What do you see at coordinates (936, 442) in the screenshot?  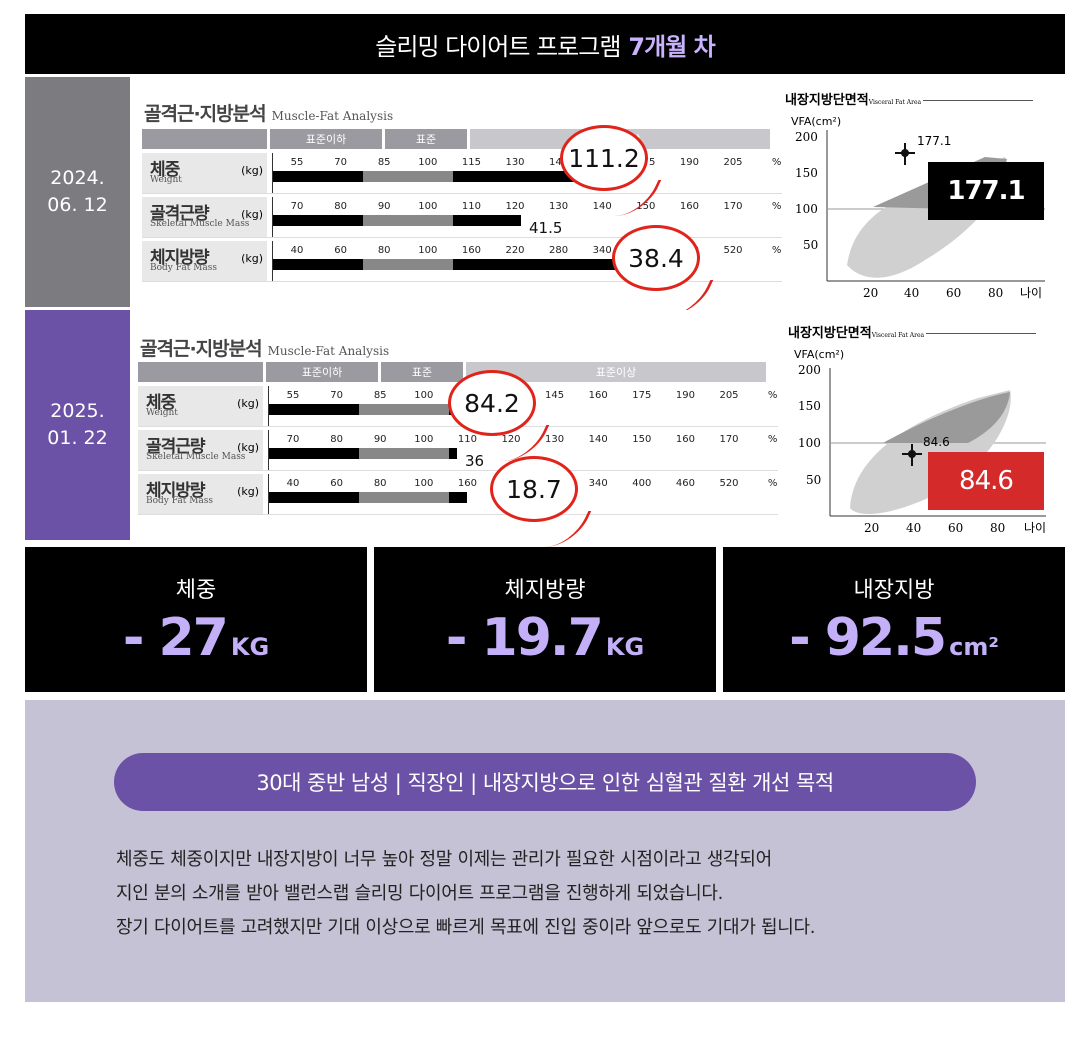 I see `after-vfa-point-label: 84.6` at bounding box center [936, 442].